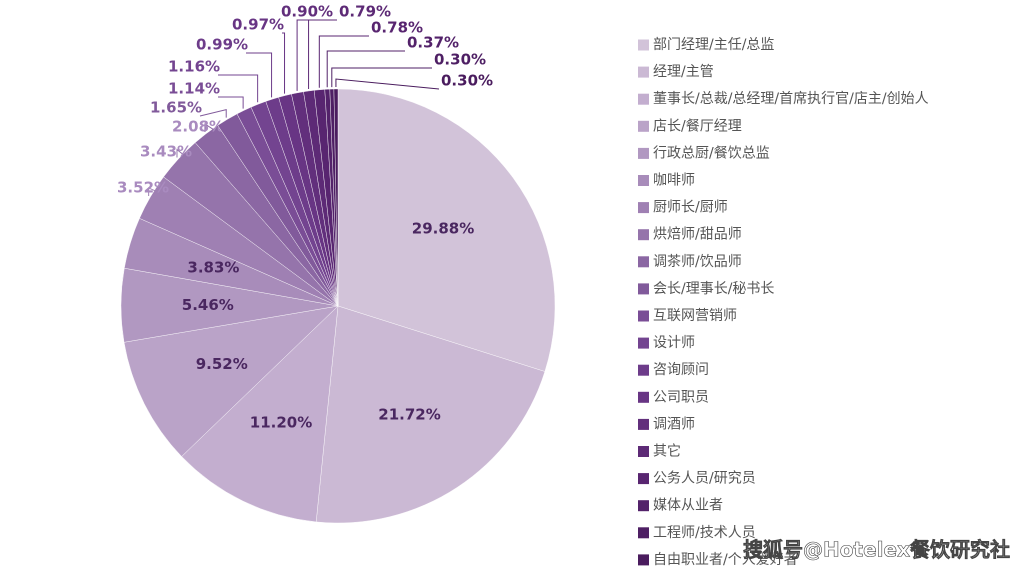 This screenshot has height=576, width=1034. What do you see at coordinates (208, 305) in the screenshot?
I see `slice-label: 5.46%` at bounding box center [208, 305].